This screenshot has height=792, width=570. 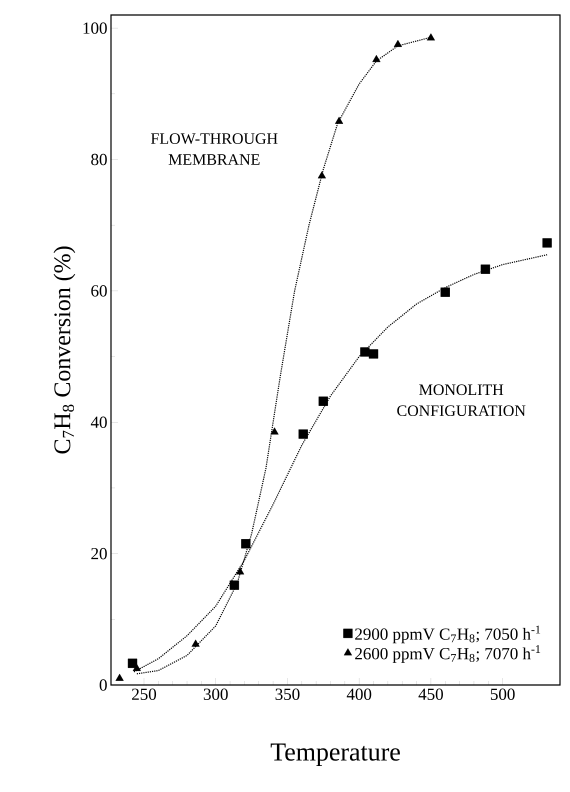 I want to click on x-tick-label: 350, so click(x=288, y=694).